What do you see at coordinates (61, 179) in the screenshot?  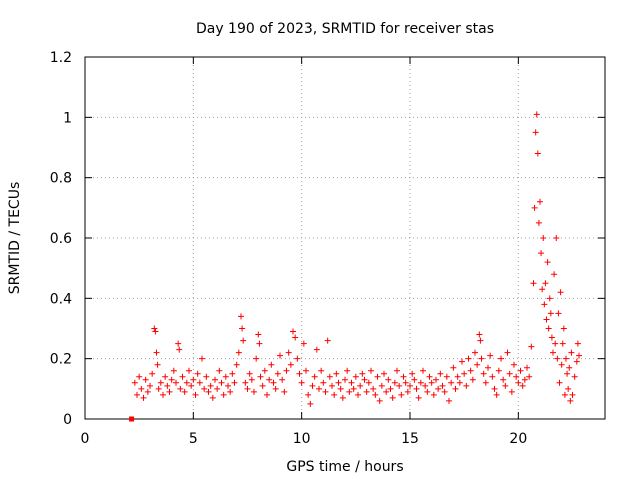 I see `y-tick-label: 0.8` at bounding box center [61, 179].